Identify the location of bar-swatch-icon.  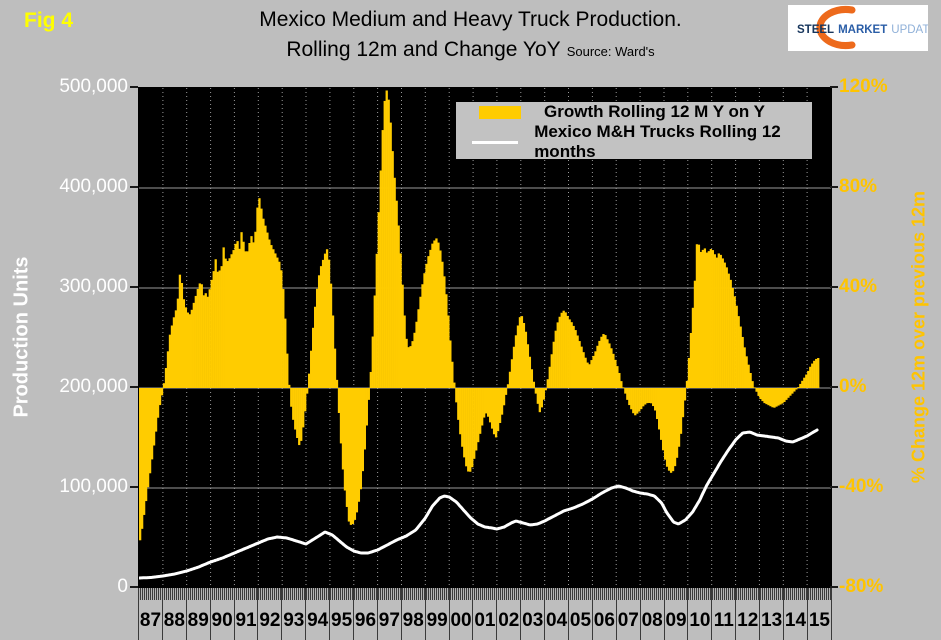
(500, 112).